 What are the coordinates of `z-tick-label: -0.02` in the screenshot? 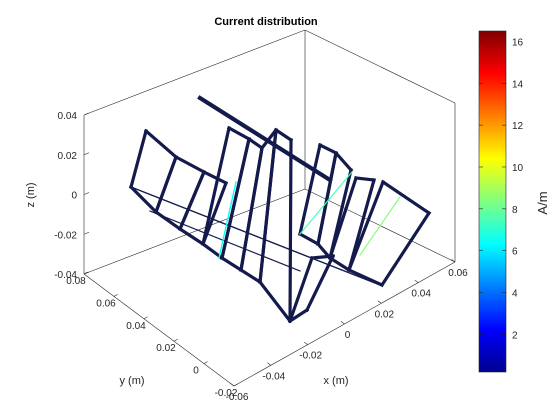 It's located at (65, 235).